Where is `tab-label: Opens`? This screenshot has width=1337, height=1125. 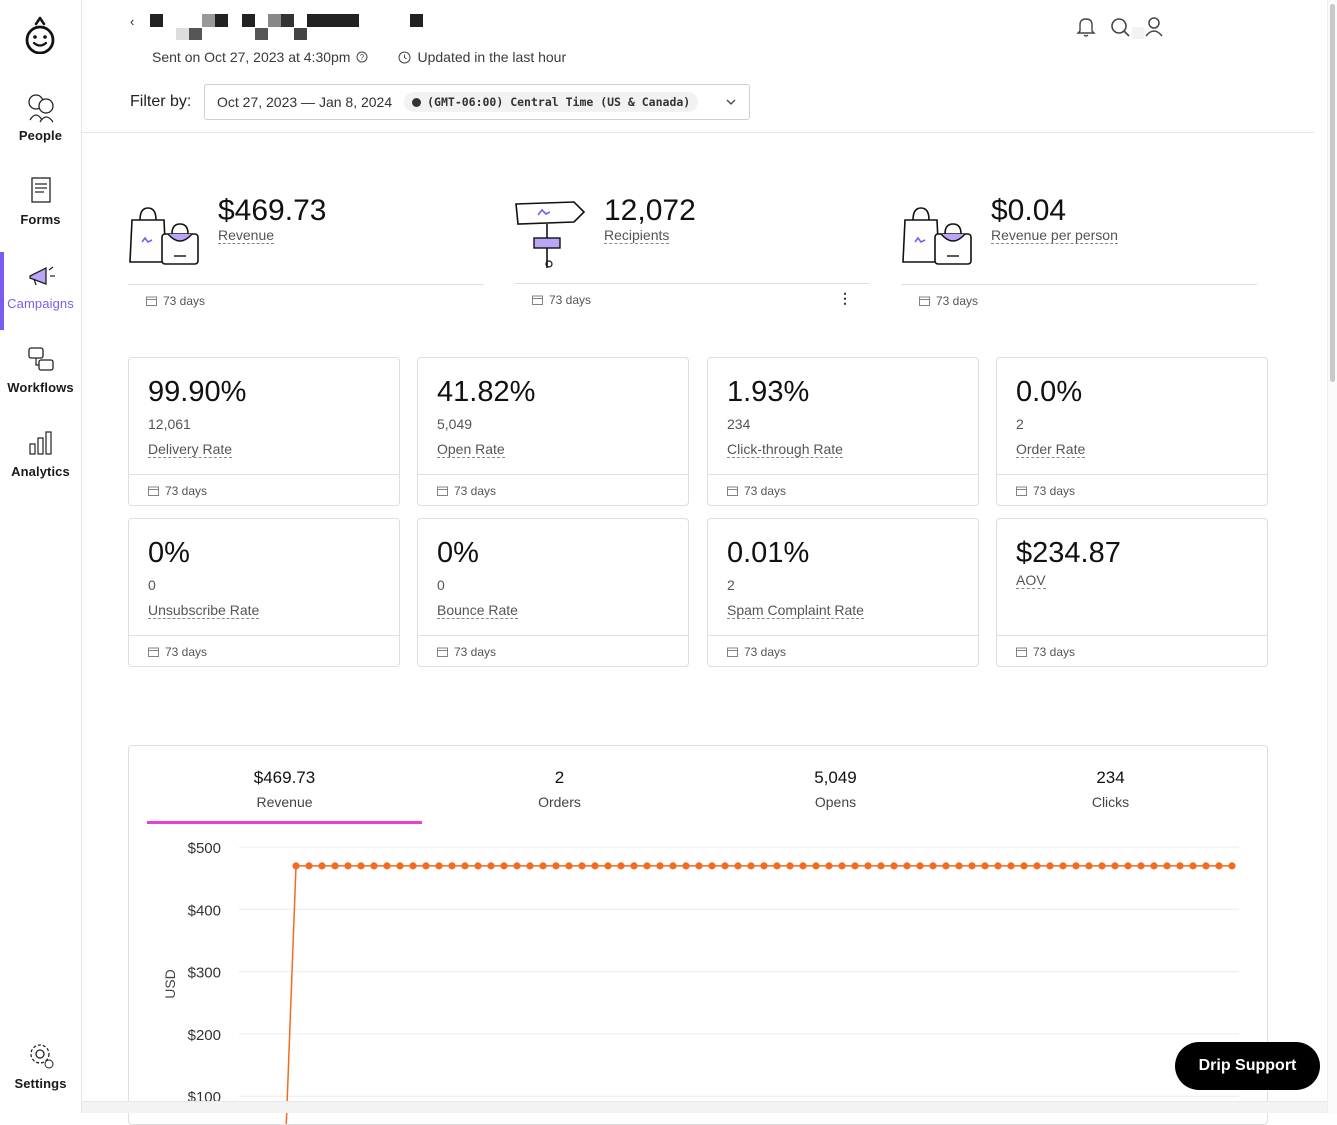
tab-label: Opens is located at coordinates (835, 802).